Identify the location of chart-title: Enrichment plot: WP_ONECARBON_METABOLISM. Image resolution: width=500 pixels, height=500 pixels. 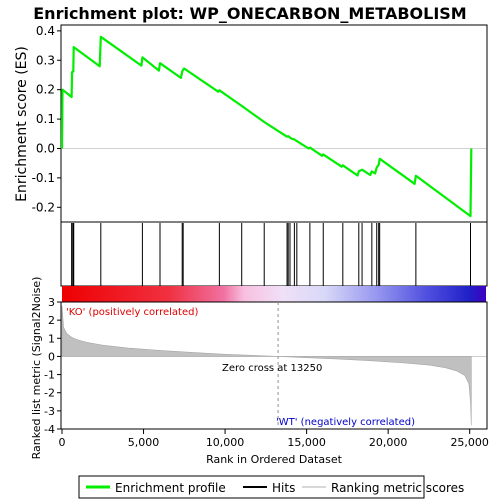
(249, 13).